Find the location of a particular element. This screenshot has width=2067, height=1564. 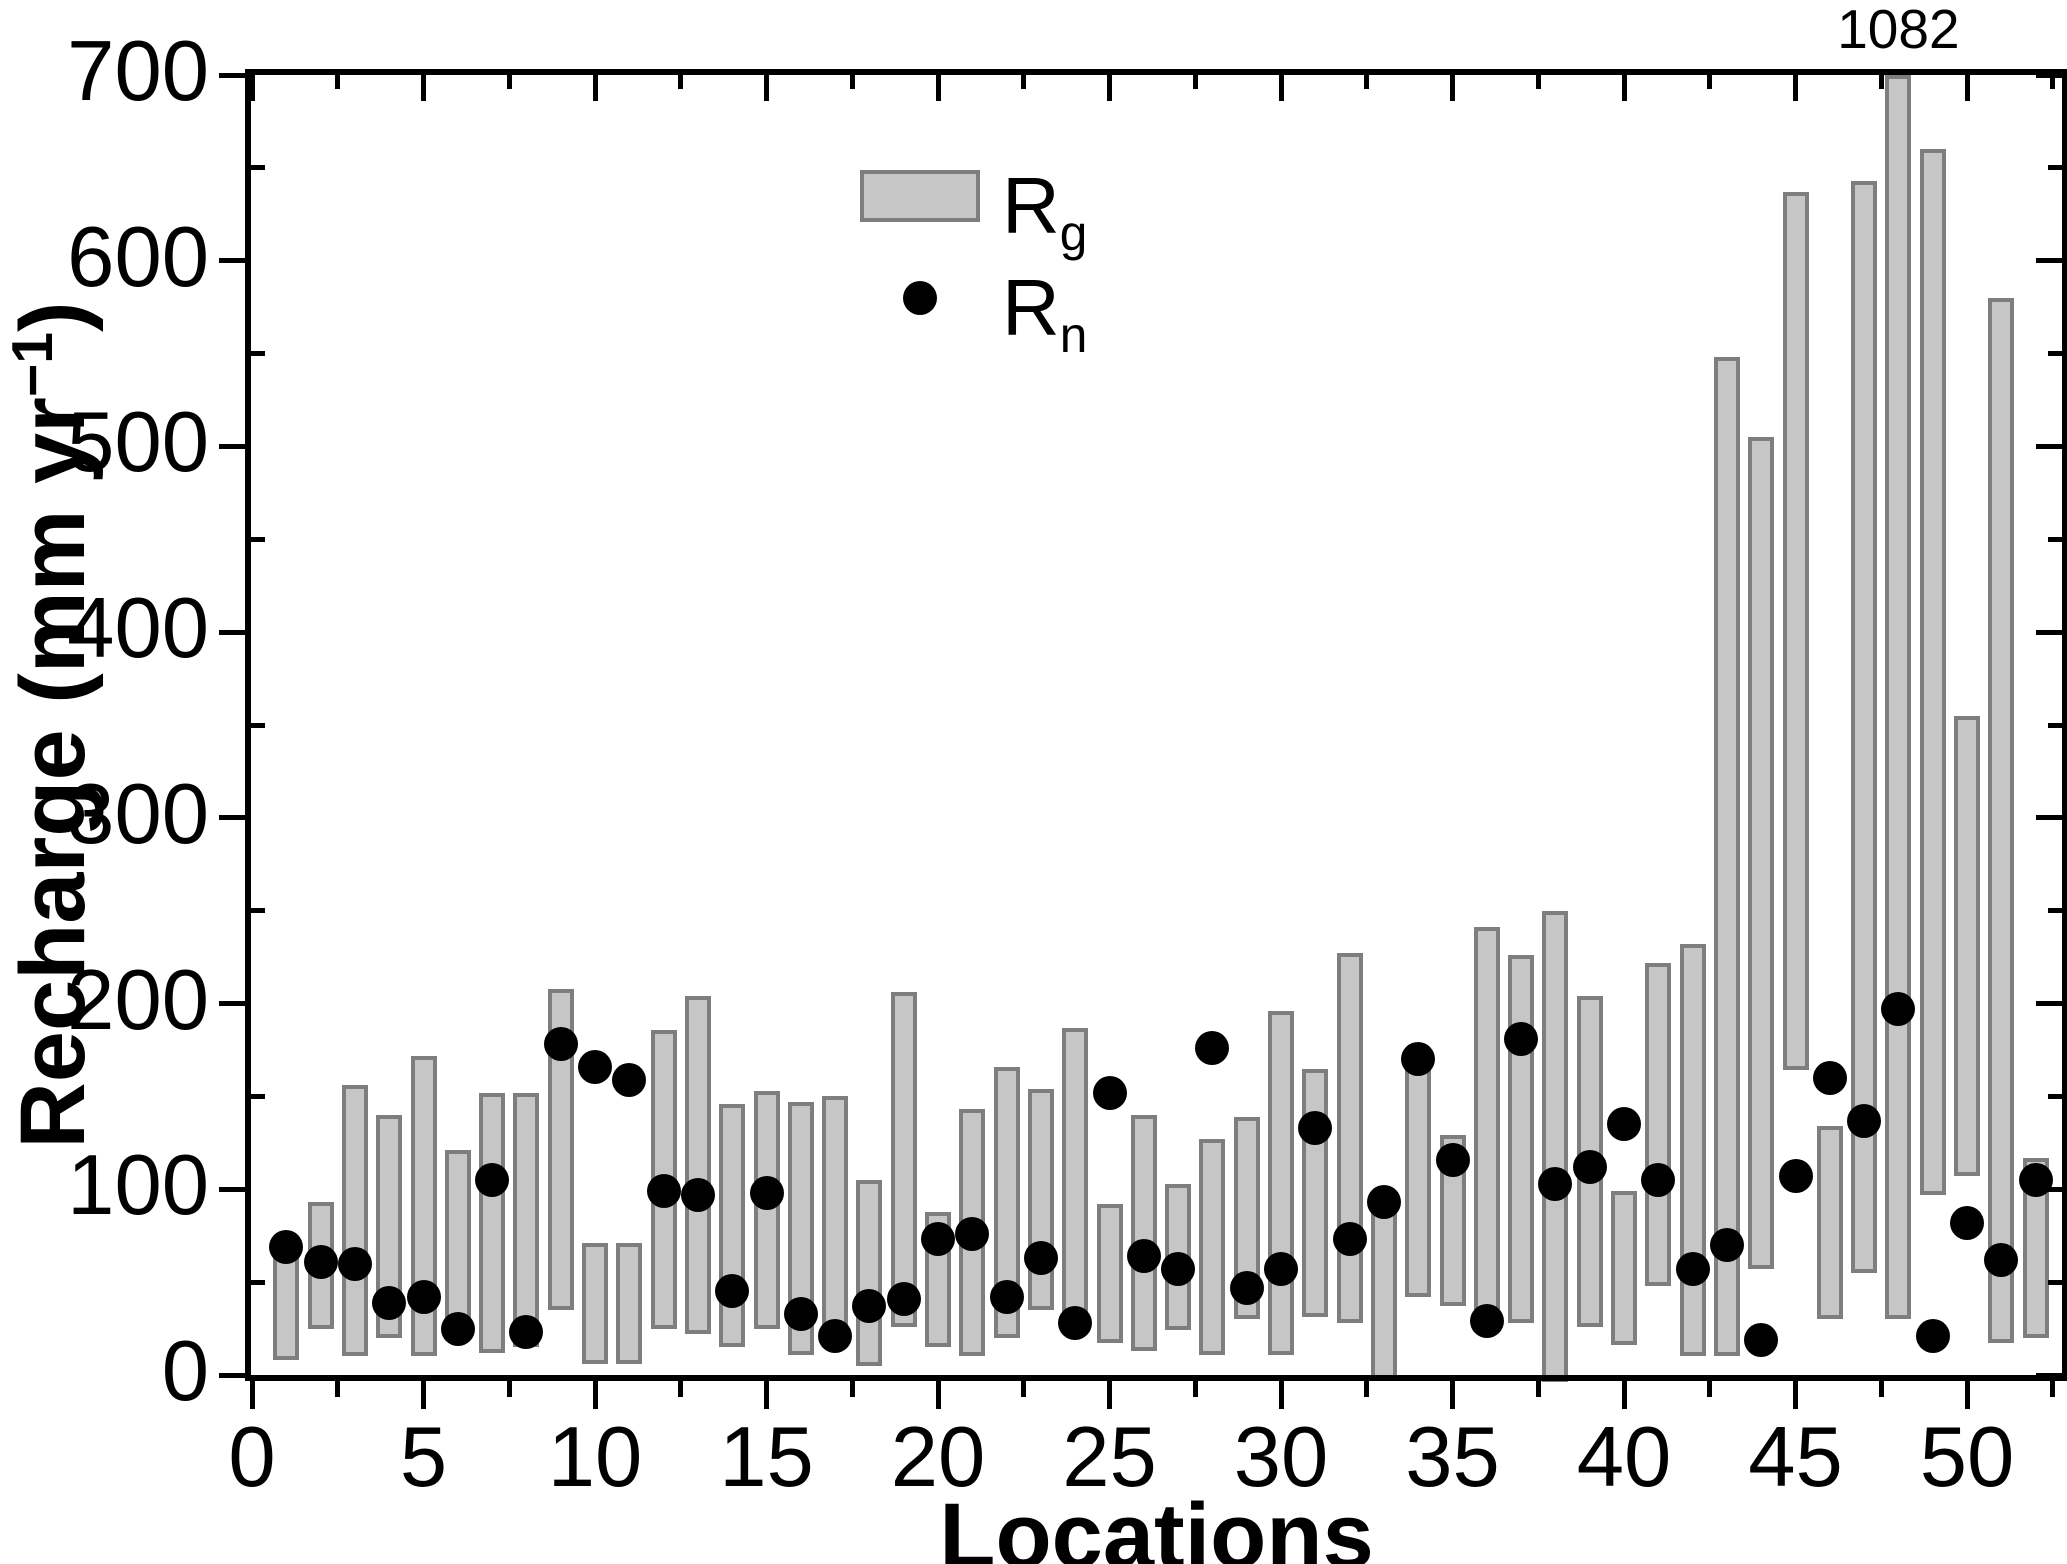

rn-label-sub: n is located at coordinates (1073, 335).